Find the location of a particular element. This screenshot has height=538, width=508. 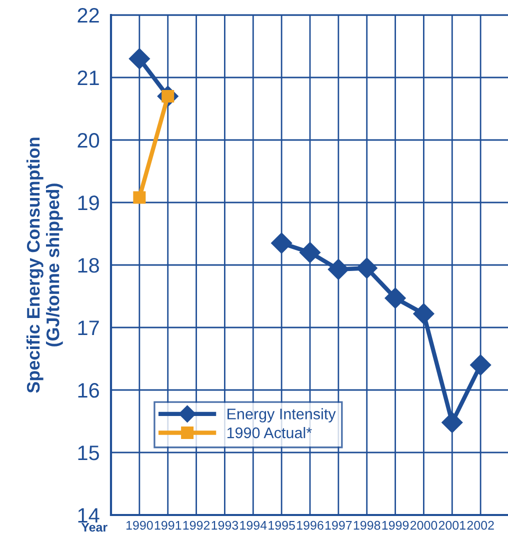

x-tick-label: 1997 is located at coordinates (338, 525).